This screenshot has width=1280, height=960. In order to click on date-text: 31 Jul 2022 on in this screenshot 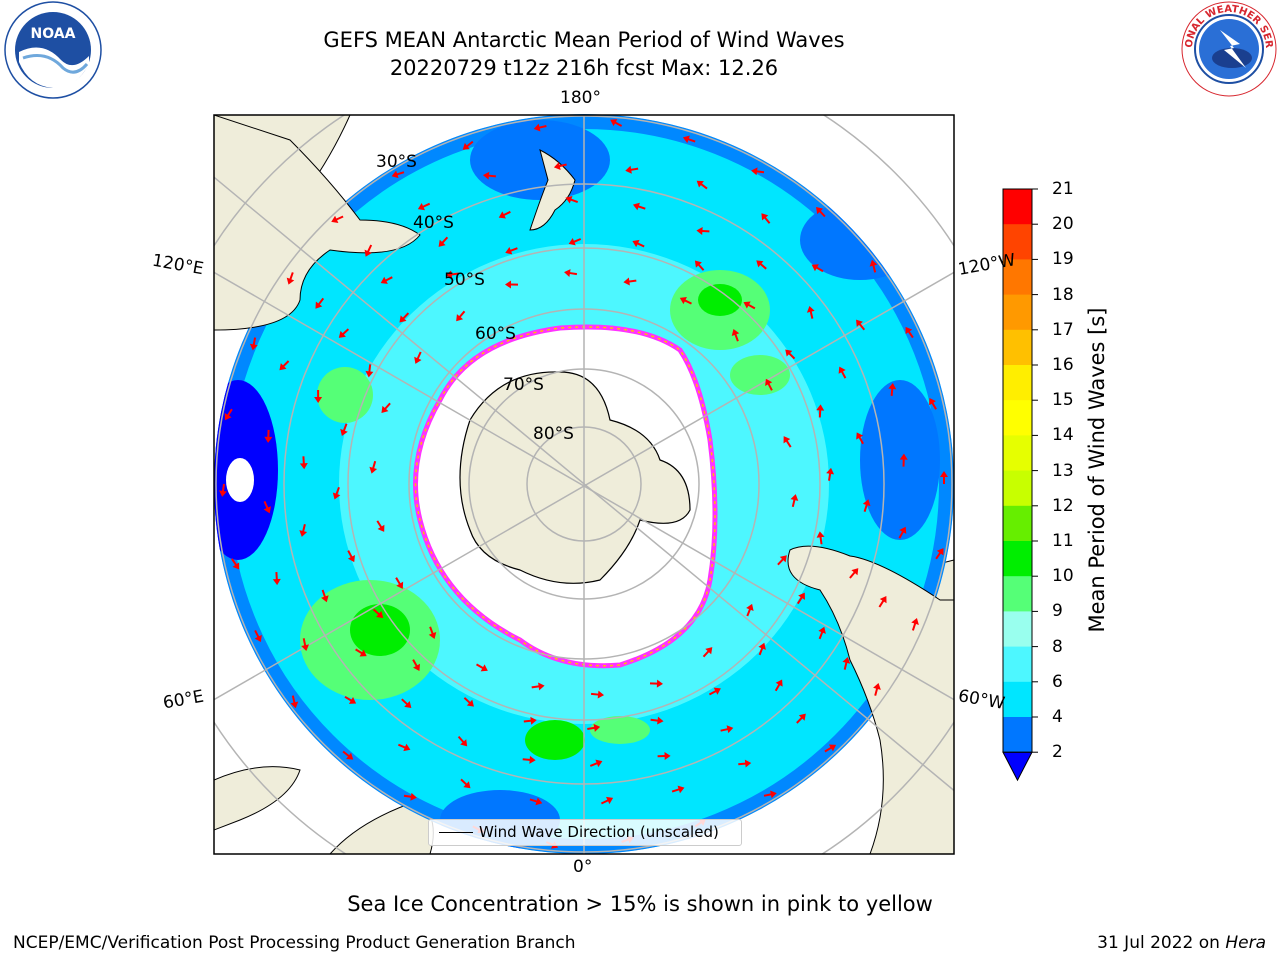, I will do `click(1158, 943)`.